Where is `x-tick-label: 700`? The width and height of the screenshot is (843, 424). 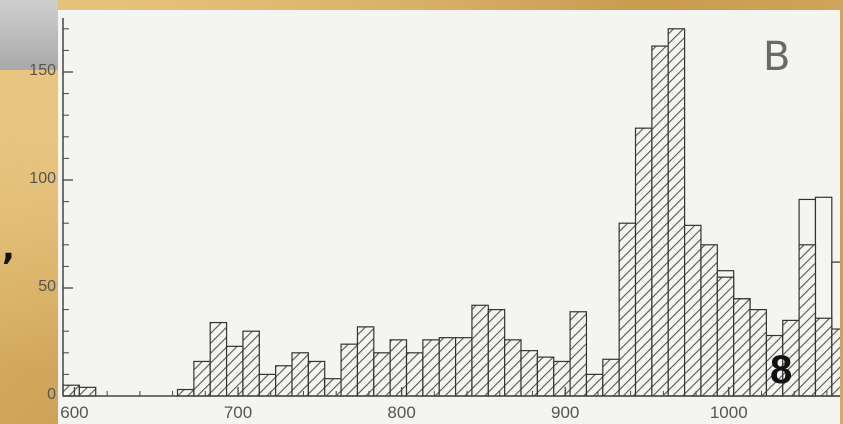 x-tick-label: 700 is located at coordinates (238, 412).